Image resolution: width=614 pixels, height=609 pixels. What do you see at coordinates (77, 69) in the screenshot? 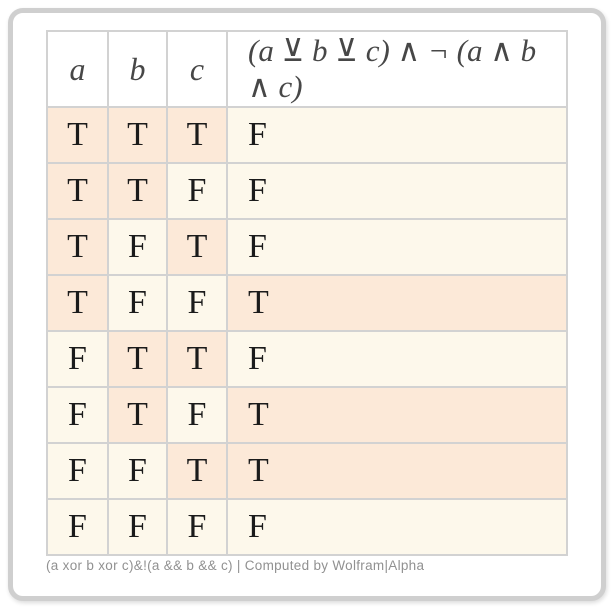
I see `col-header-a: a` at bounding box center [77, 69].